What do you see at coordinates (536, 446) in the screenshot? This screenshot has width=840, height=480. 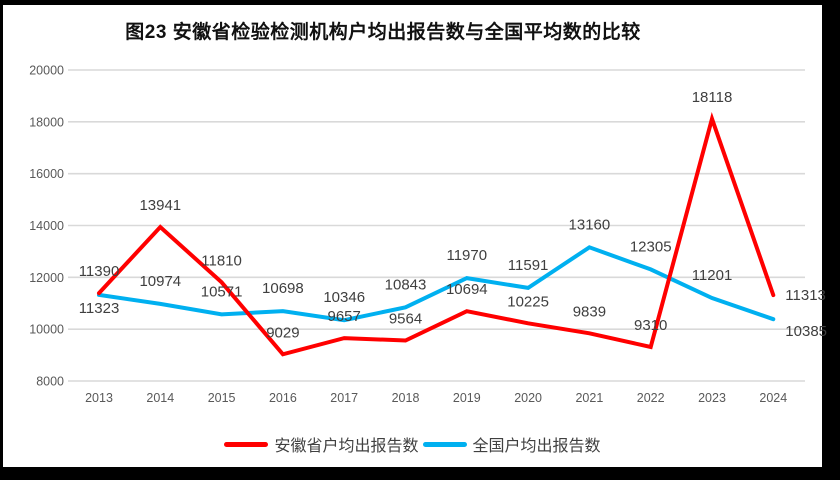 I see `legend-label-national: 全国户均出报告数` at bounding box center [536, 446].